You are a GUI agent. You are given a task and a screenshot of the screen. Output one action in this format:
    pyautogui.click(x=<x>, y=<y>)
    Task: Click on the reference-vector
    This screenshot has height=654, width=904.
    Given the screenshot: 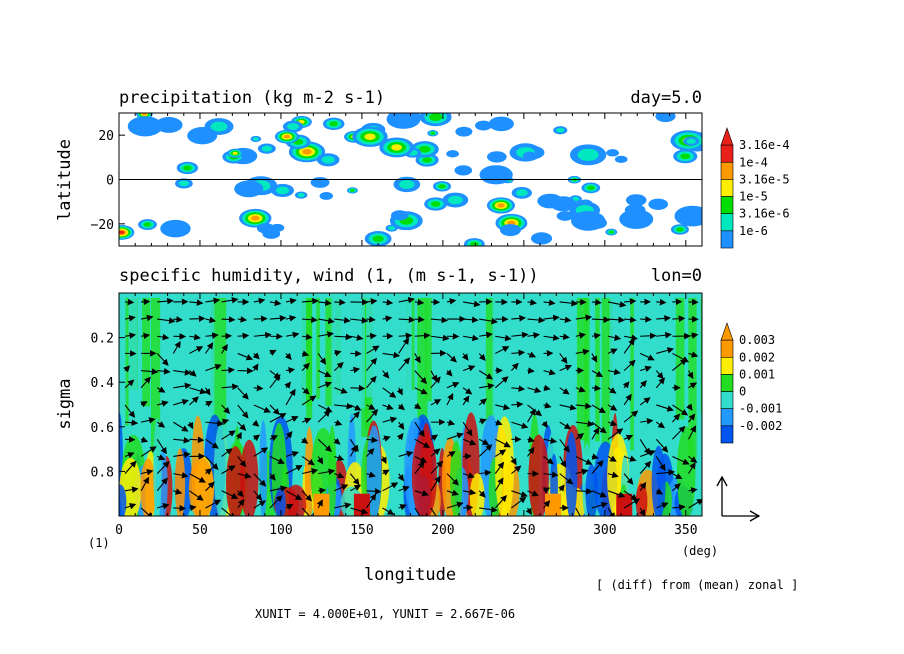 What is the action you would take?
    pyautogui.click(x=738, y=498)
    